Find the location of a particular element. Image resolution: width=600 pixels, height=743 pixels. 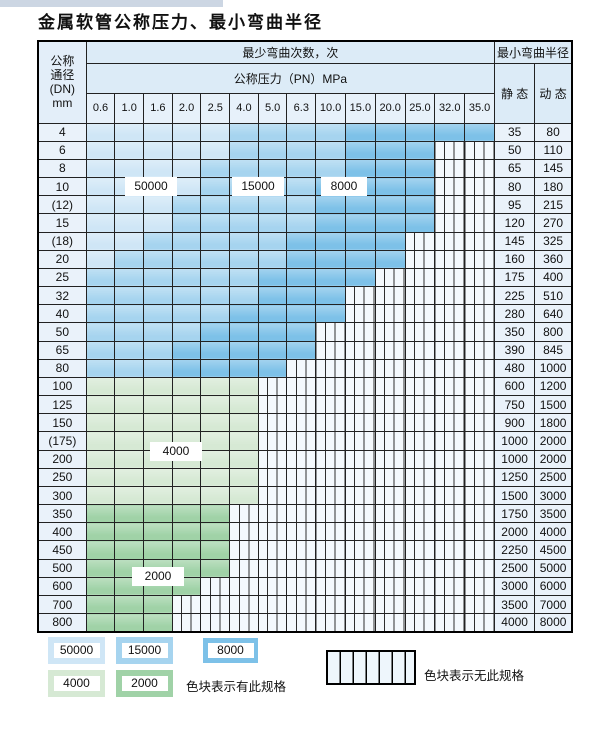

static-radius-cell: 600 is located at coordinates (515, 386).